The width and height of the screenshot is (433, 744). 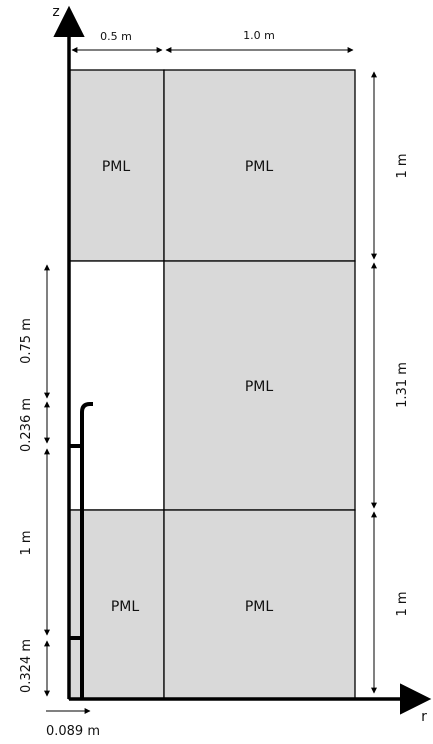 I want to click on dim-label-outer-width: 1.0 m, so click(x=259, y=35).